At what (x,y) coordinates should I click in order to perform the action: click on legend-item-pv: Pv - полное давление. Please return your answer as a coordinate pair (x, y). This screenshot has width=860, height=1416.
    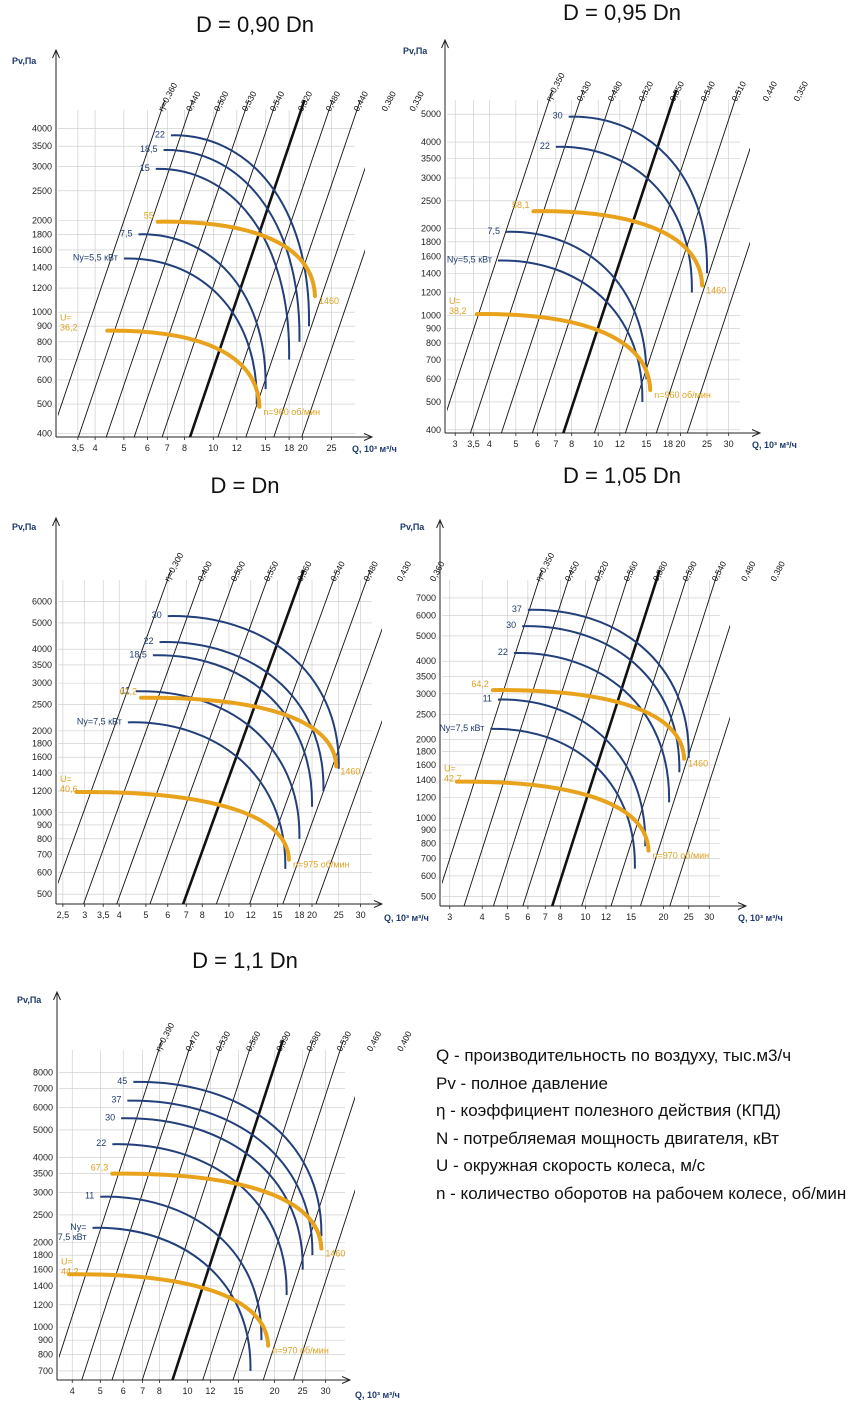
    Looking at the image, I should click on (522, 1083).